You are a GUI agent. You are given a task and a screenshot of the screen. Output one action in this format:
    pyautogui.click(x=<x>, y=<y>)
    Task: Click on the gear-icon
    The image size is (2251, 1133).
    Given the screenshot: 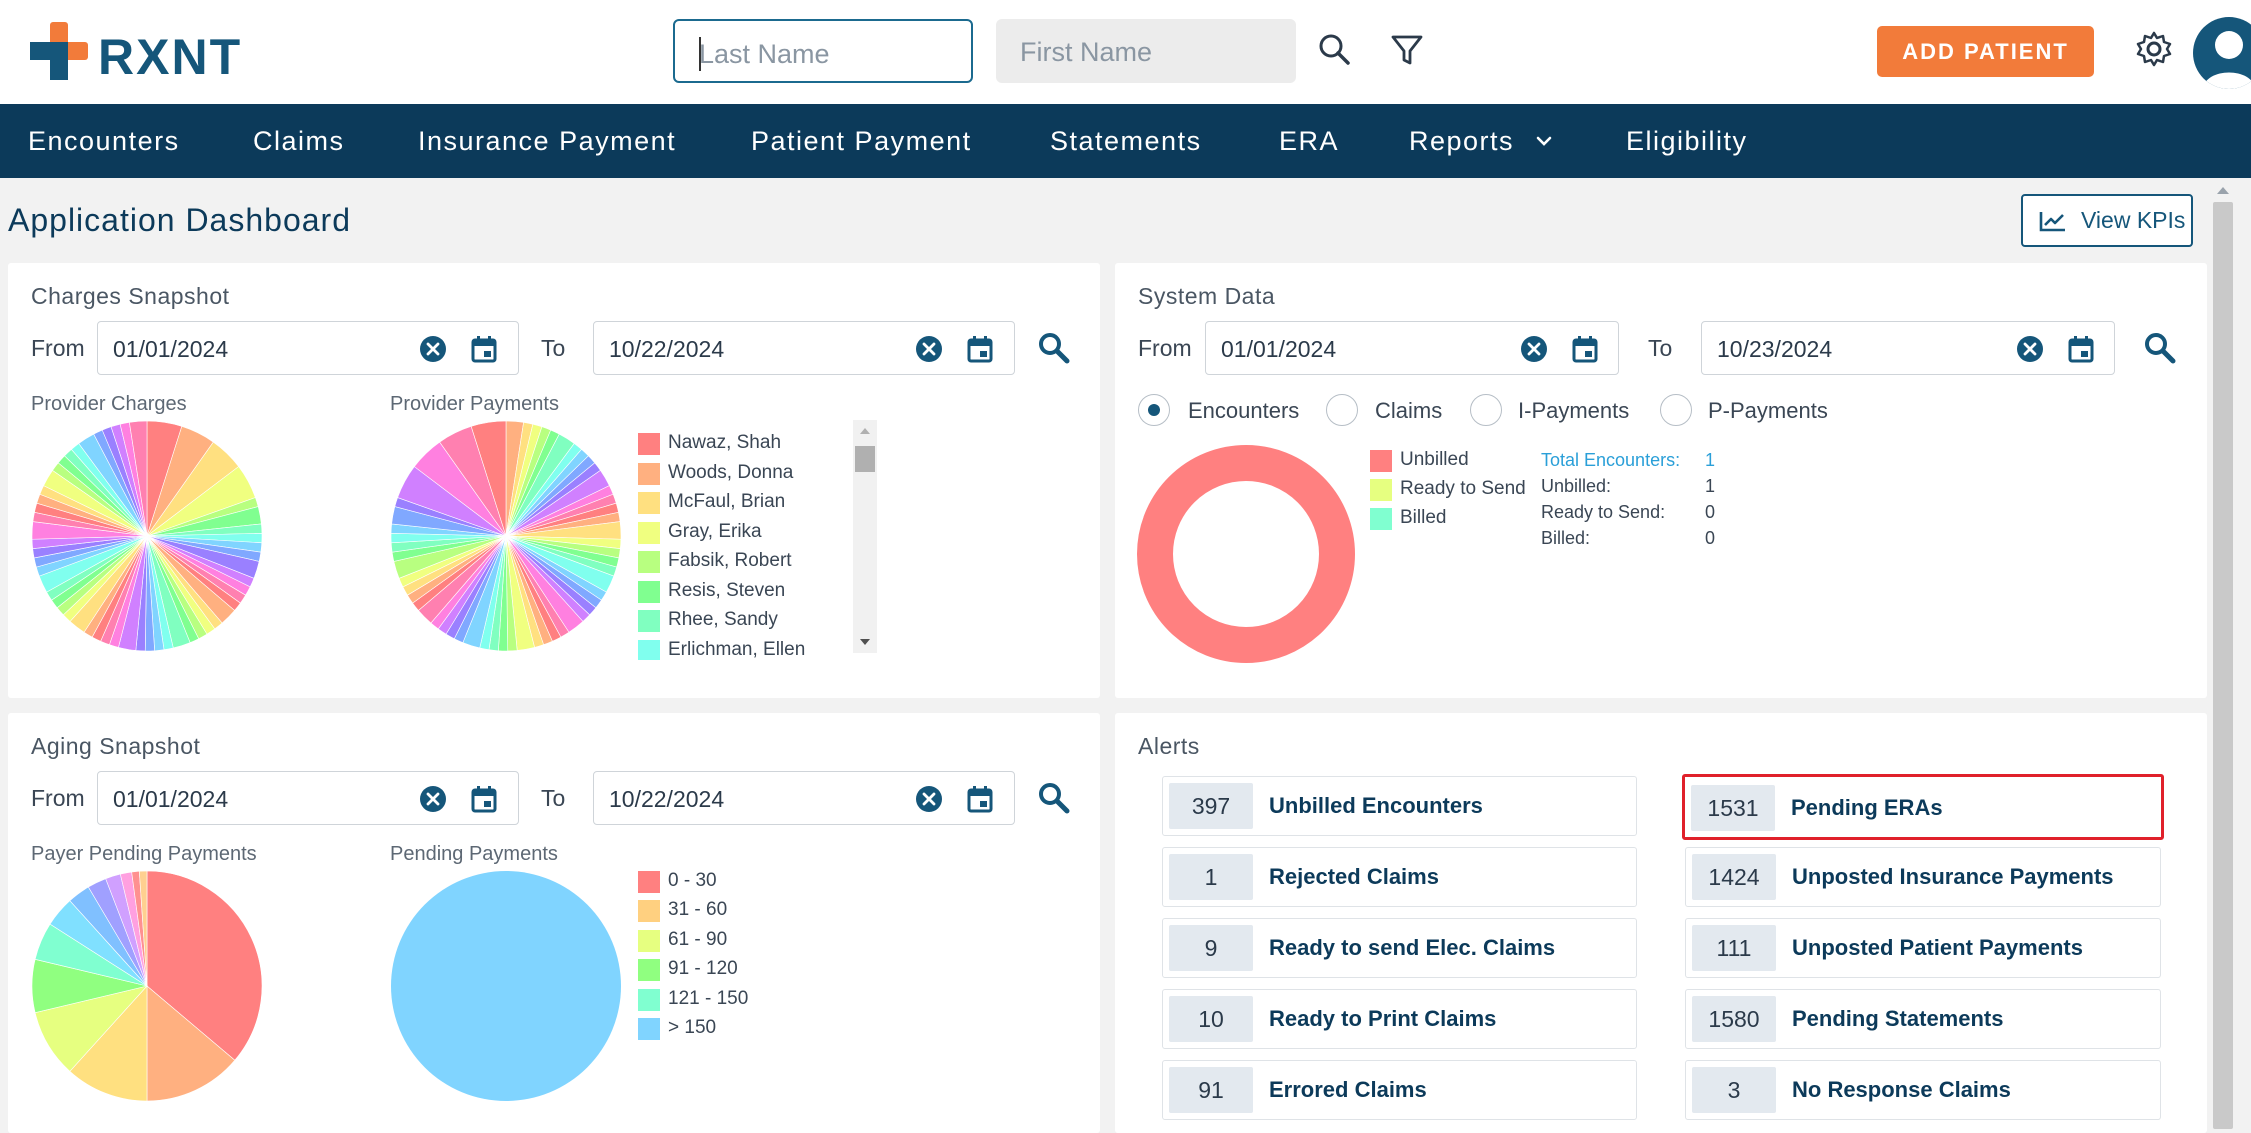 What is the action you would take?
    pyautogui.click(x=2154, y=49)
    